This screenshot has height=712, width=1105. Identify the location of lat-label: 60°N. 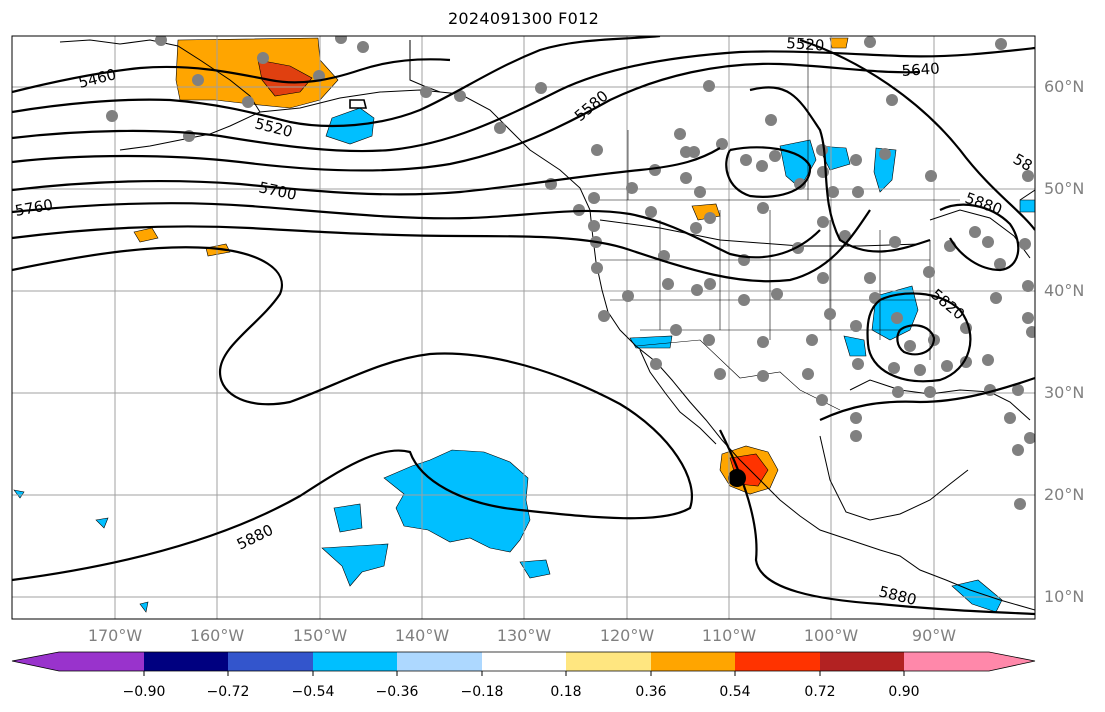
(1064, 86).